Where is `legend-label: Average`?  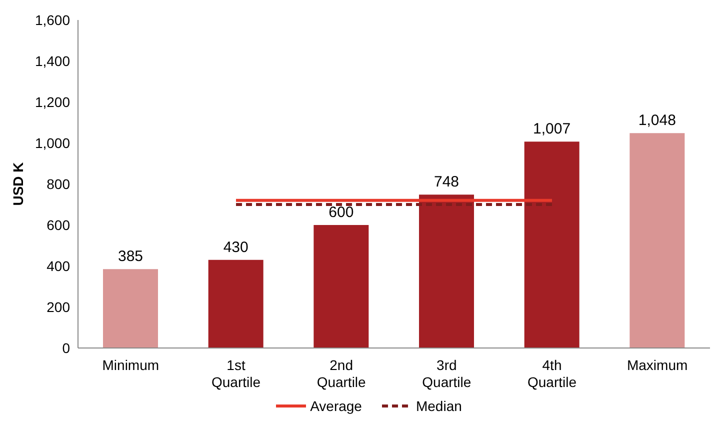 legend-label: Average is located at coordinates (335, 406).